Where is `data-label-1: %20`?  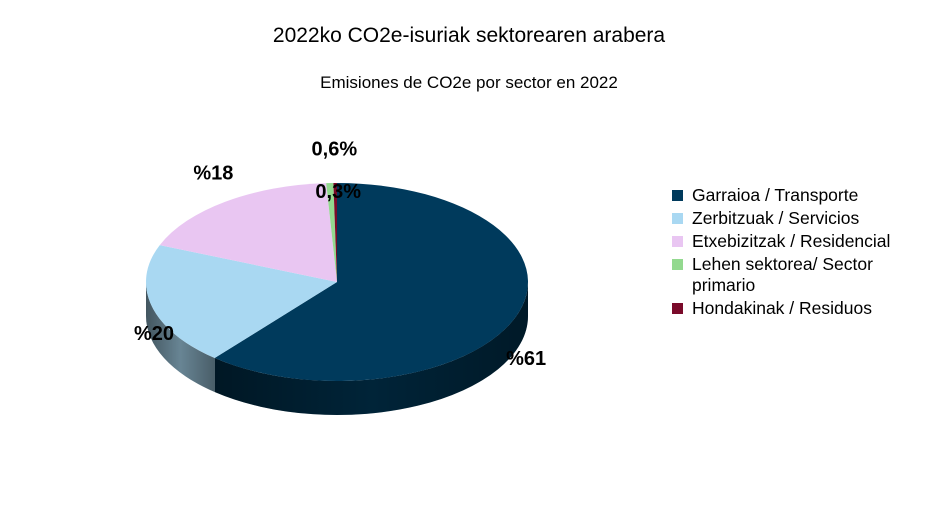
data-label-1: %20 is located at coordinates (154, 334).